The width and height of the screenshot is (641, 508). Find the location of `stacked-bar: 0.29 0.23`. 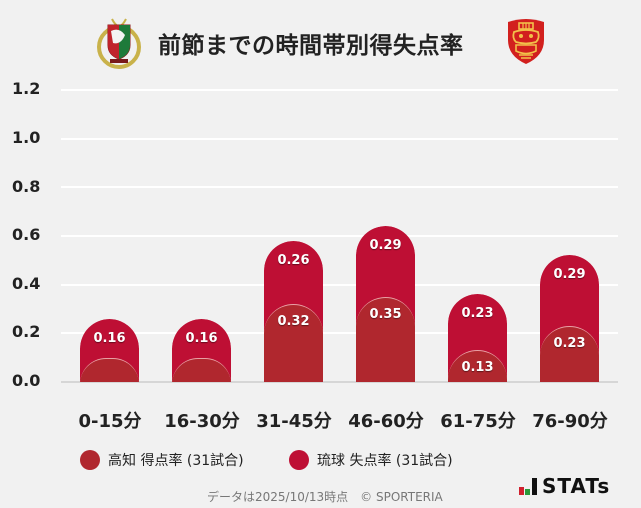

stacked-bar: 0.29 0.23 is located at coordinates (569, 318).